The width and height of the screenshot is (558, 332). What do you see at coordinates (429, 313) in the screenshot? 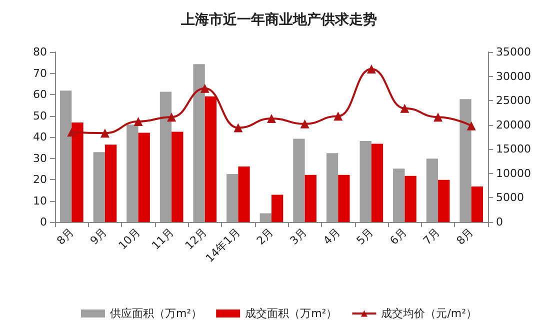
I see `legend-label: 成交均价（元/m²）` at bounding box center [429, 313].